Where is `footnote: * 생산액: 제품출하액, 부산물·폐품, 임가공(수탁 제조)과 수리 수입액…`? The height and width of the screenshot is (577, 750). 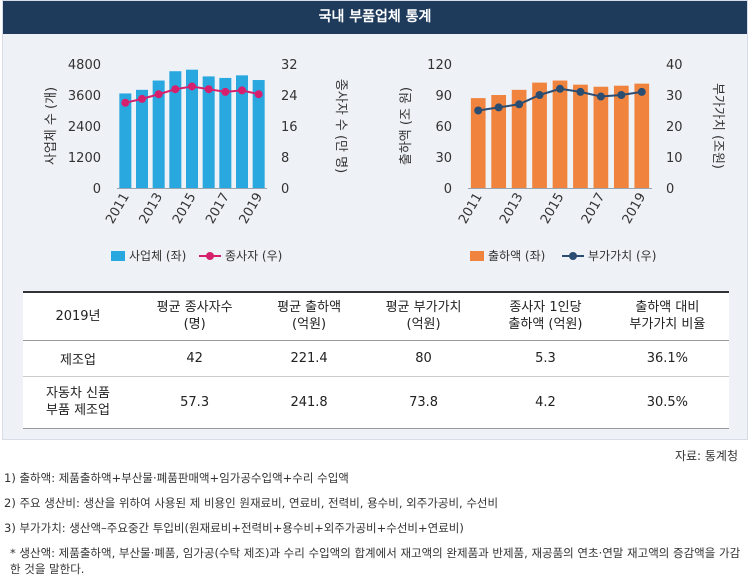
footnote: * 생산액: 제품출하액, 부산물·폐품, 임가공(수탁 제조)과 수리 수입액… is located at coordinates (375, 561).